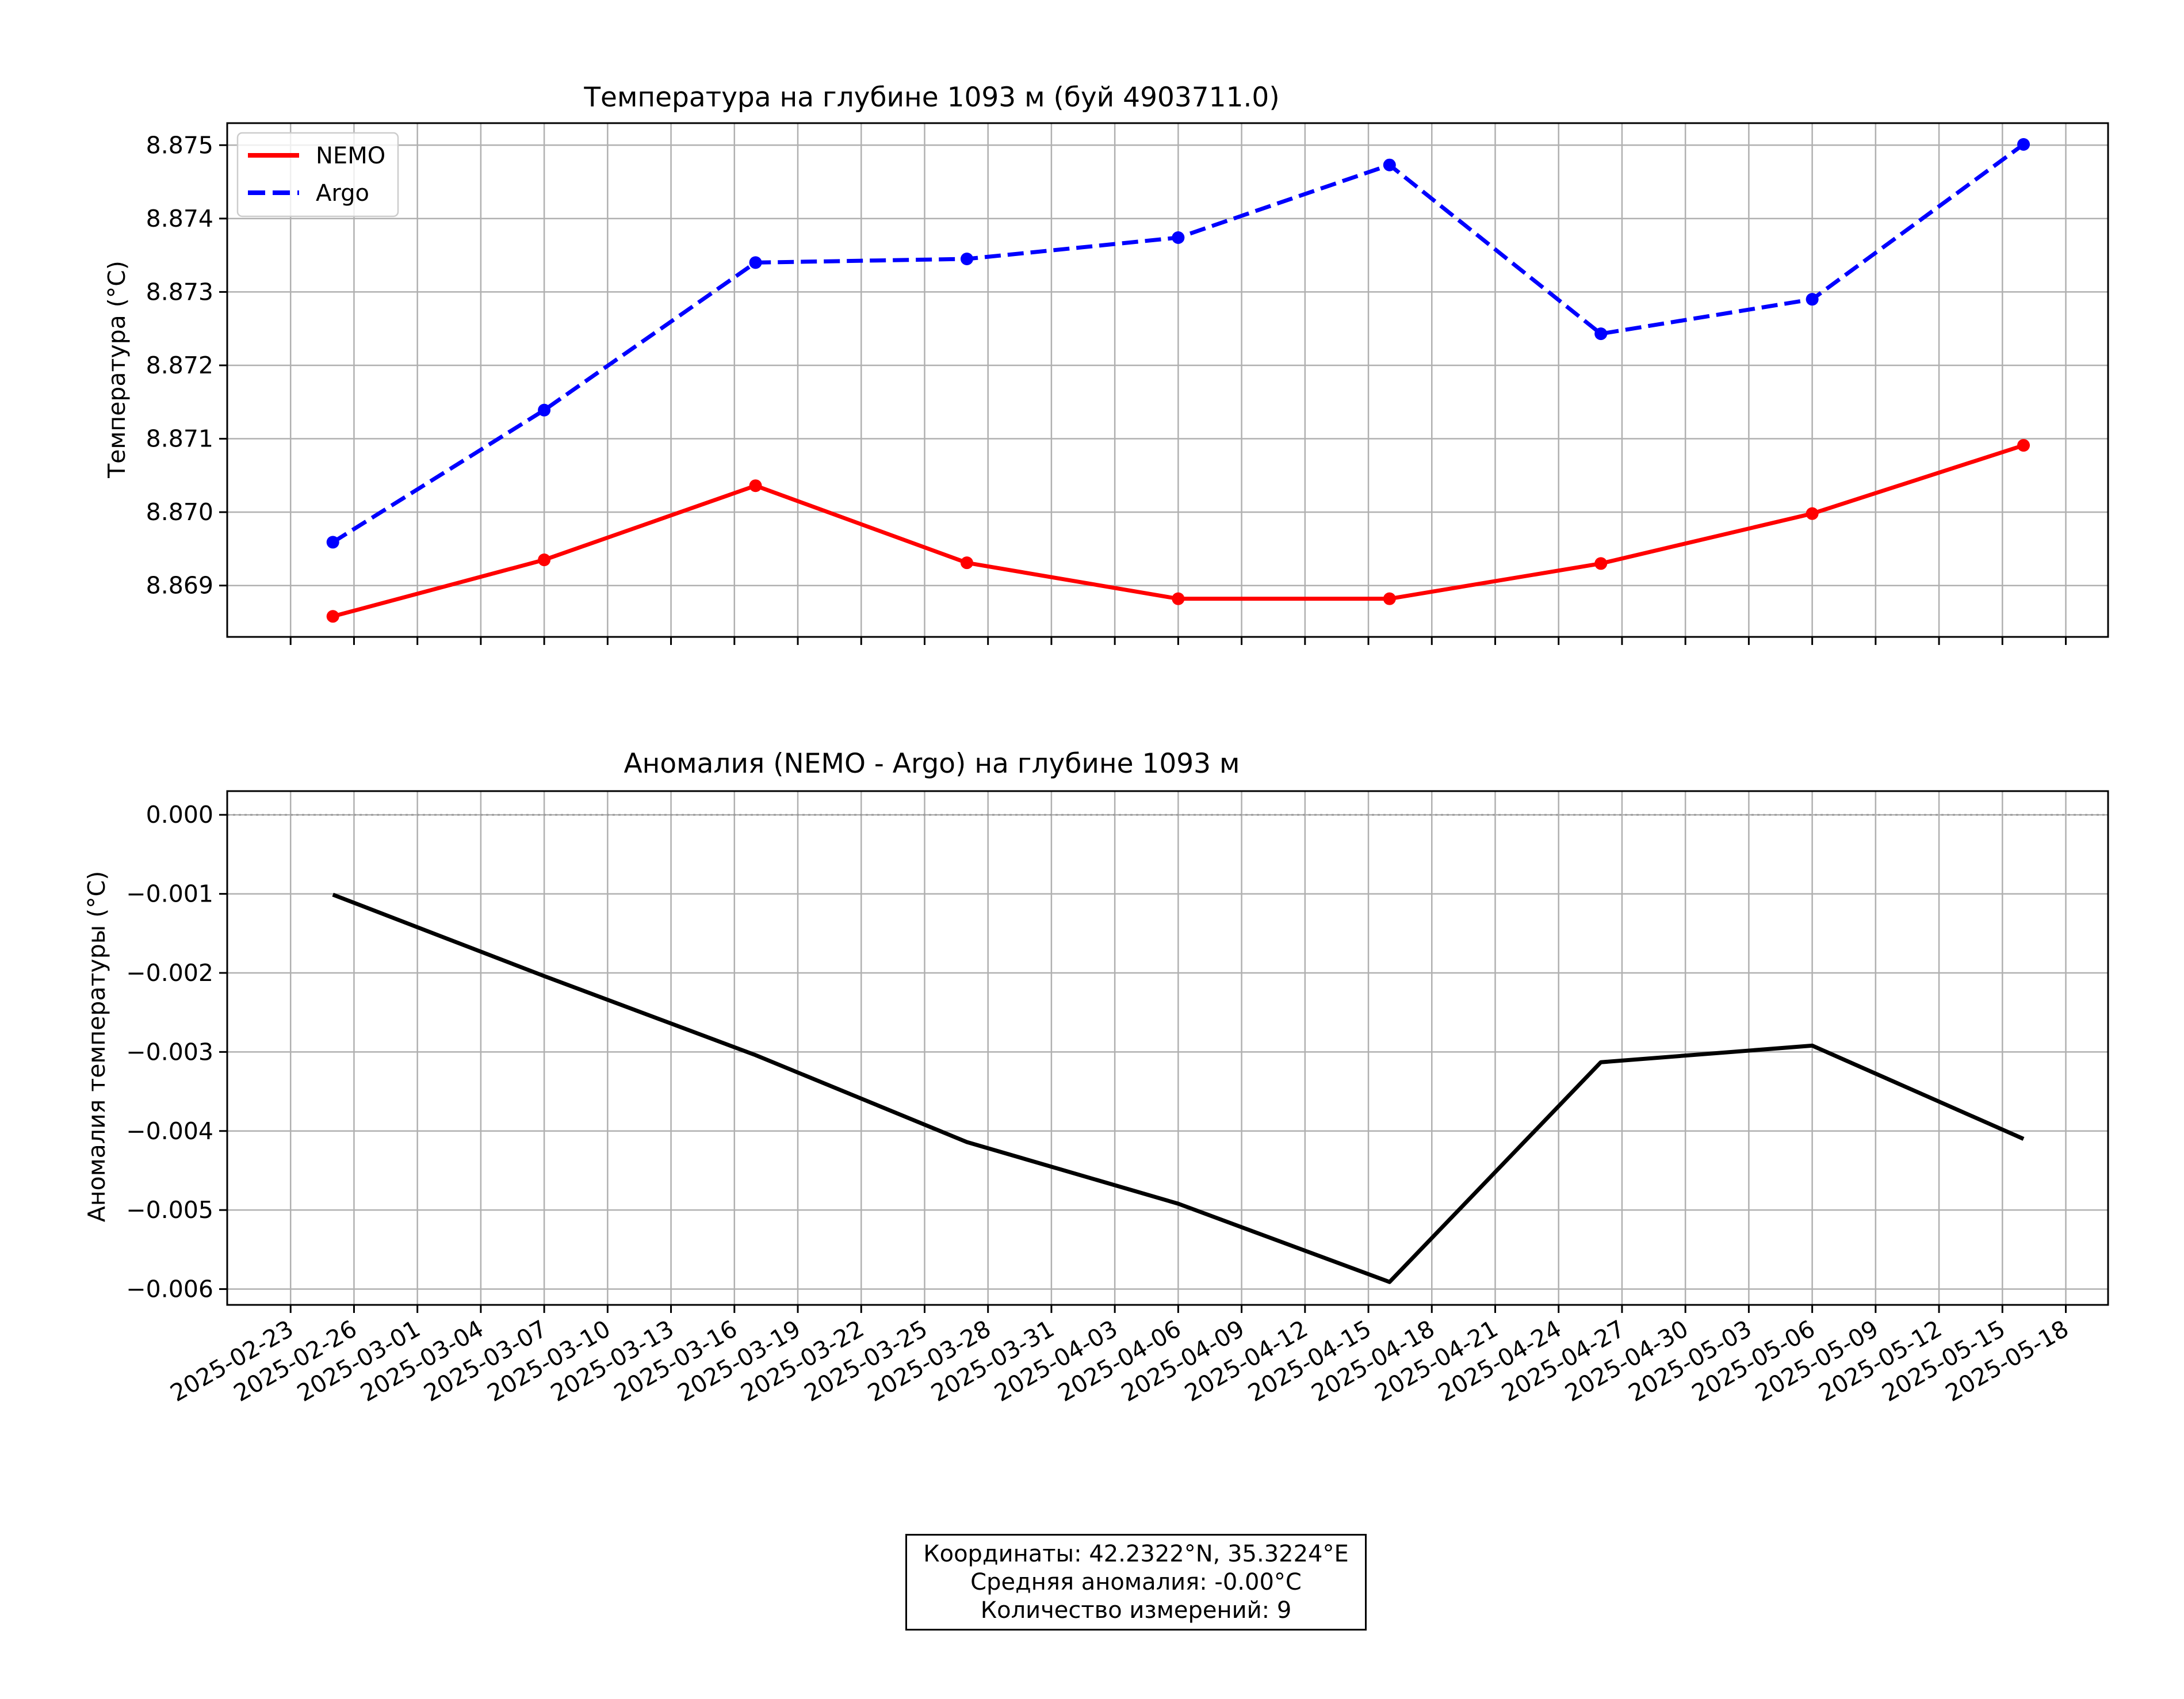  What do you see at coordinates (97, 1046) in the screenshot?
I see `anomaly-y-axis-label: Аномалия температуры (°C)` at bounding box center [97, 1046].